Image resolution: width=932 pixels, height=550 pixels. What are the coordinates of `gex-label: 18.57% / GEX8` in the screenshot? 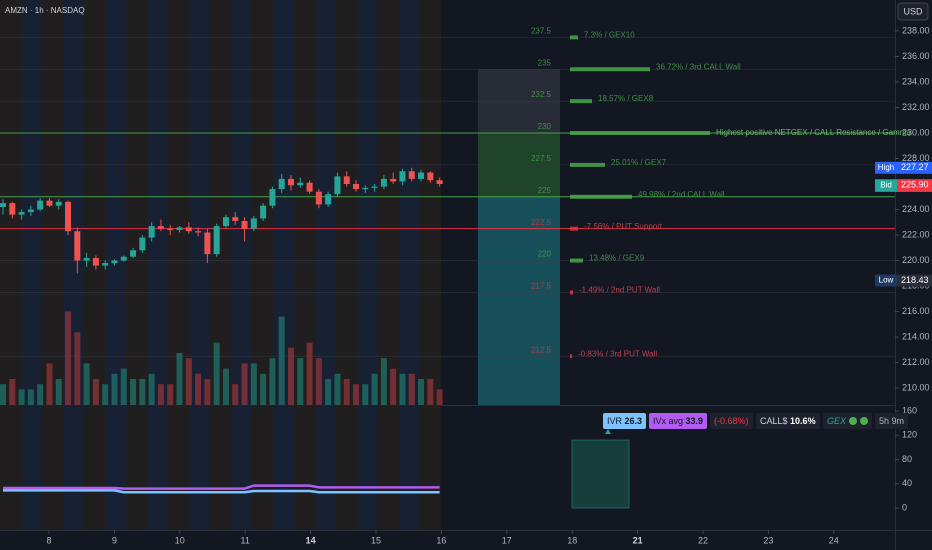 It's located at (626, 98).